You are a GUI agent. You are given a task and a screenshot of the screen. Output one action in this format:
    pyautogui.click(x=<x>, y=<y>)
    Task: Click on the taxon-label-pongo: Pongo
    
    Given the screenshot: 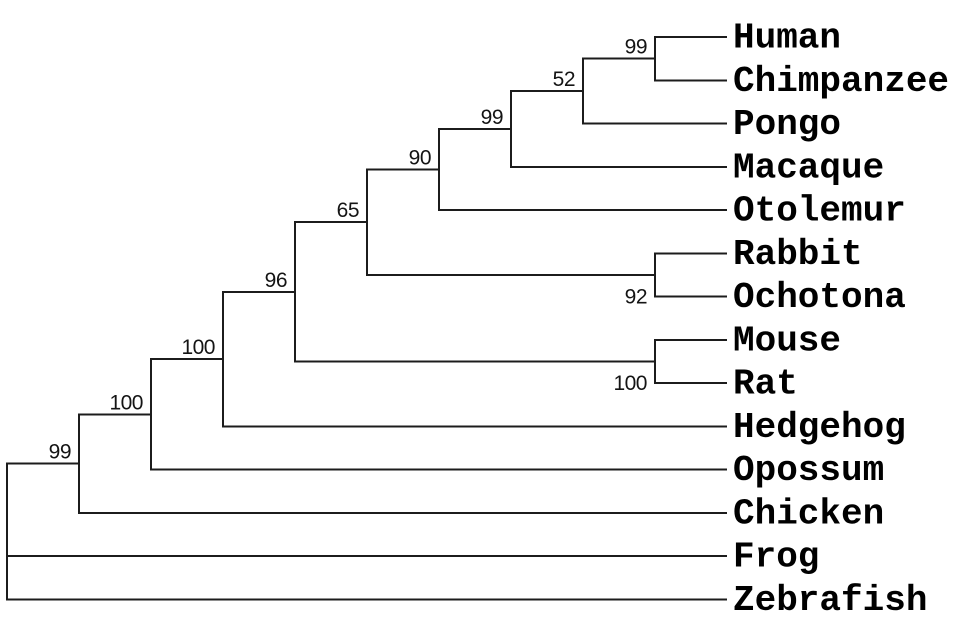 What is the action you would take?
    pyautogui.click(x=787, y=124)
    